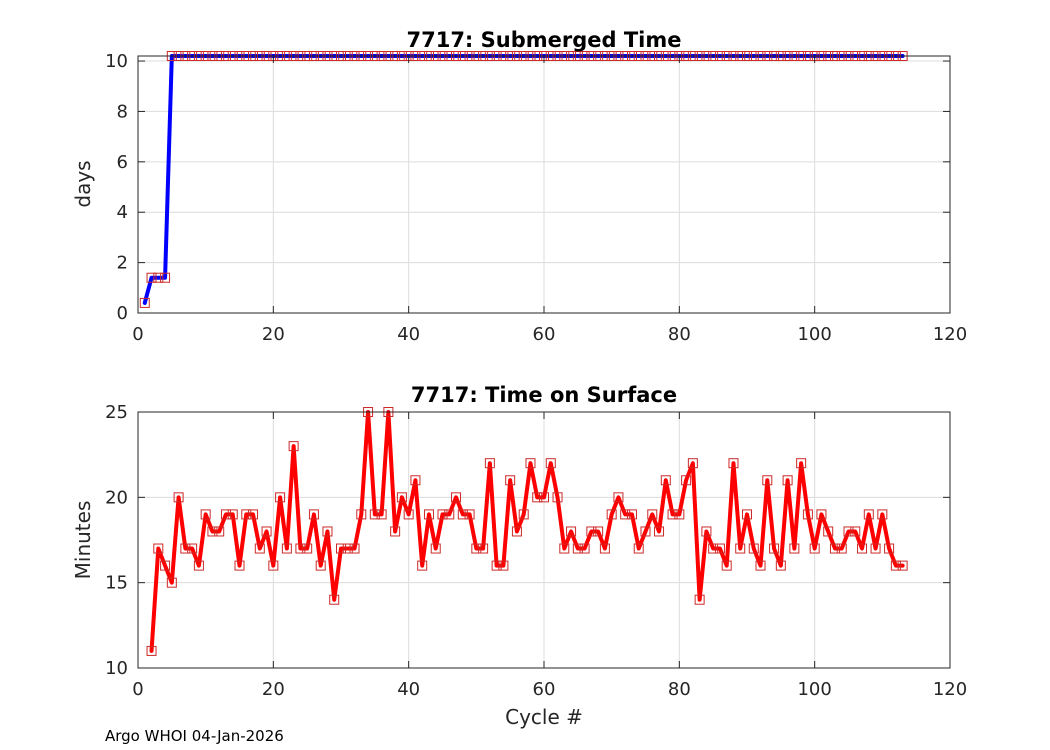  Describe the element at coordinates (544, 717) in the screenshot. I see `x-axis-label: Cycle #` at that location.